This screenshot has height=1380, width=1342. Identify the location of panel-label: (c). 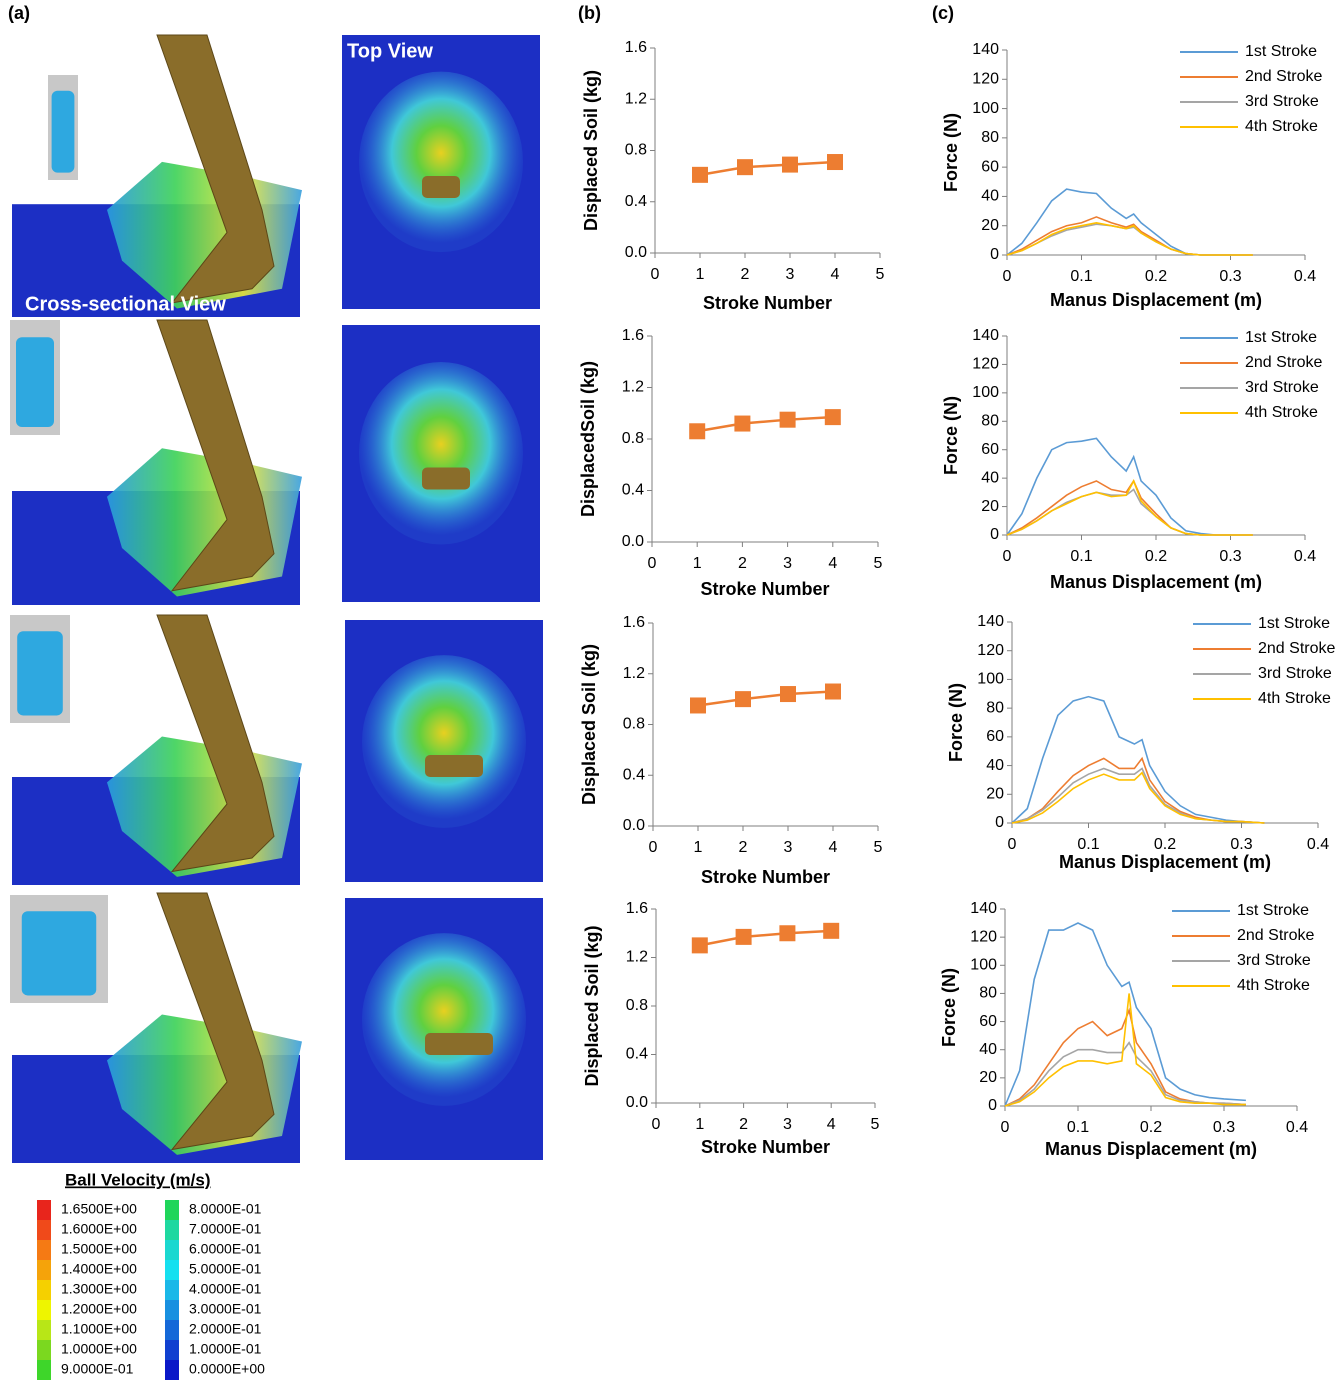
(943, 13).